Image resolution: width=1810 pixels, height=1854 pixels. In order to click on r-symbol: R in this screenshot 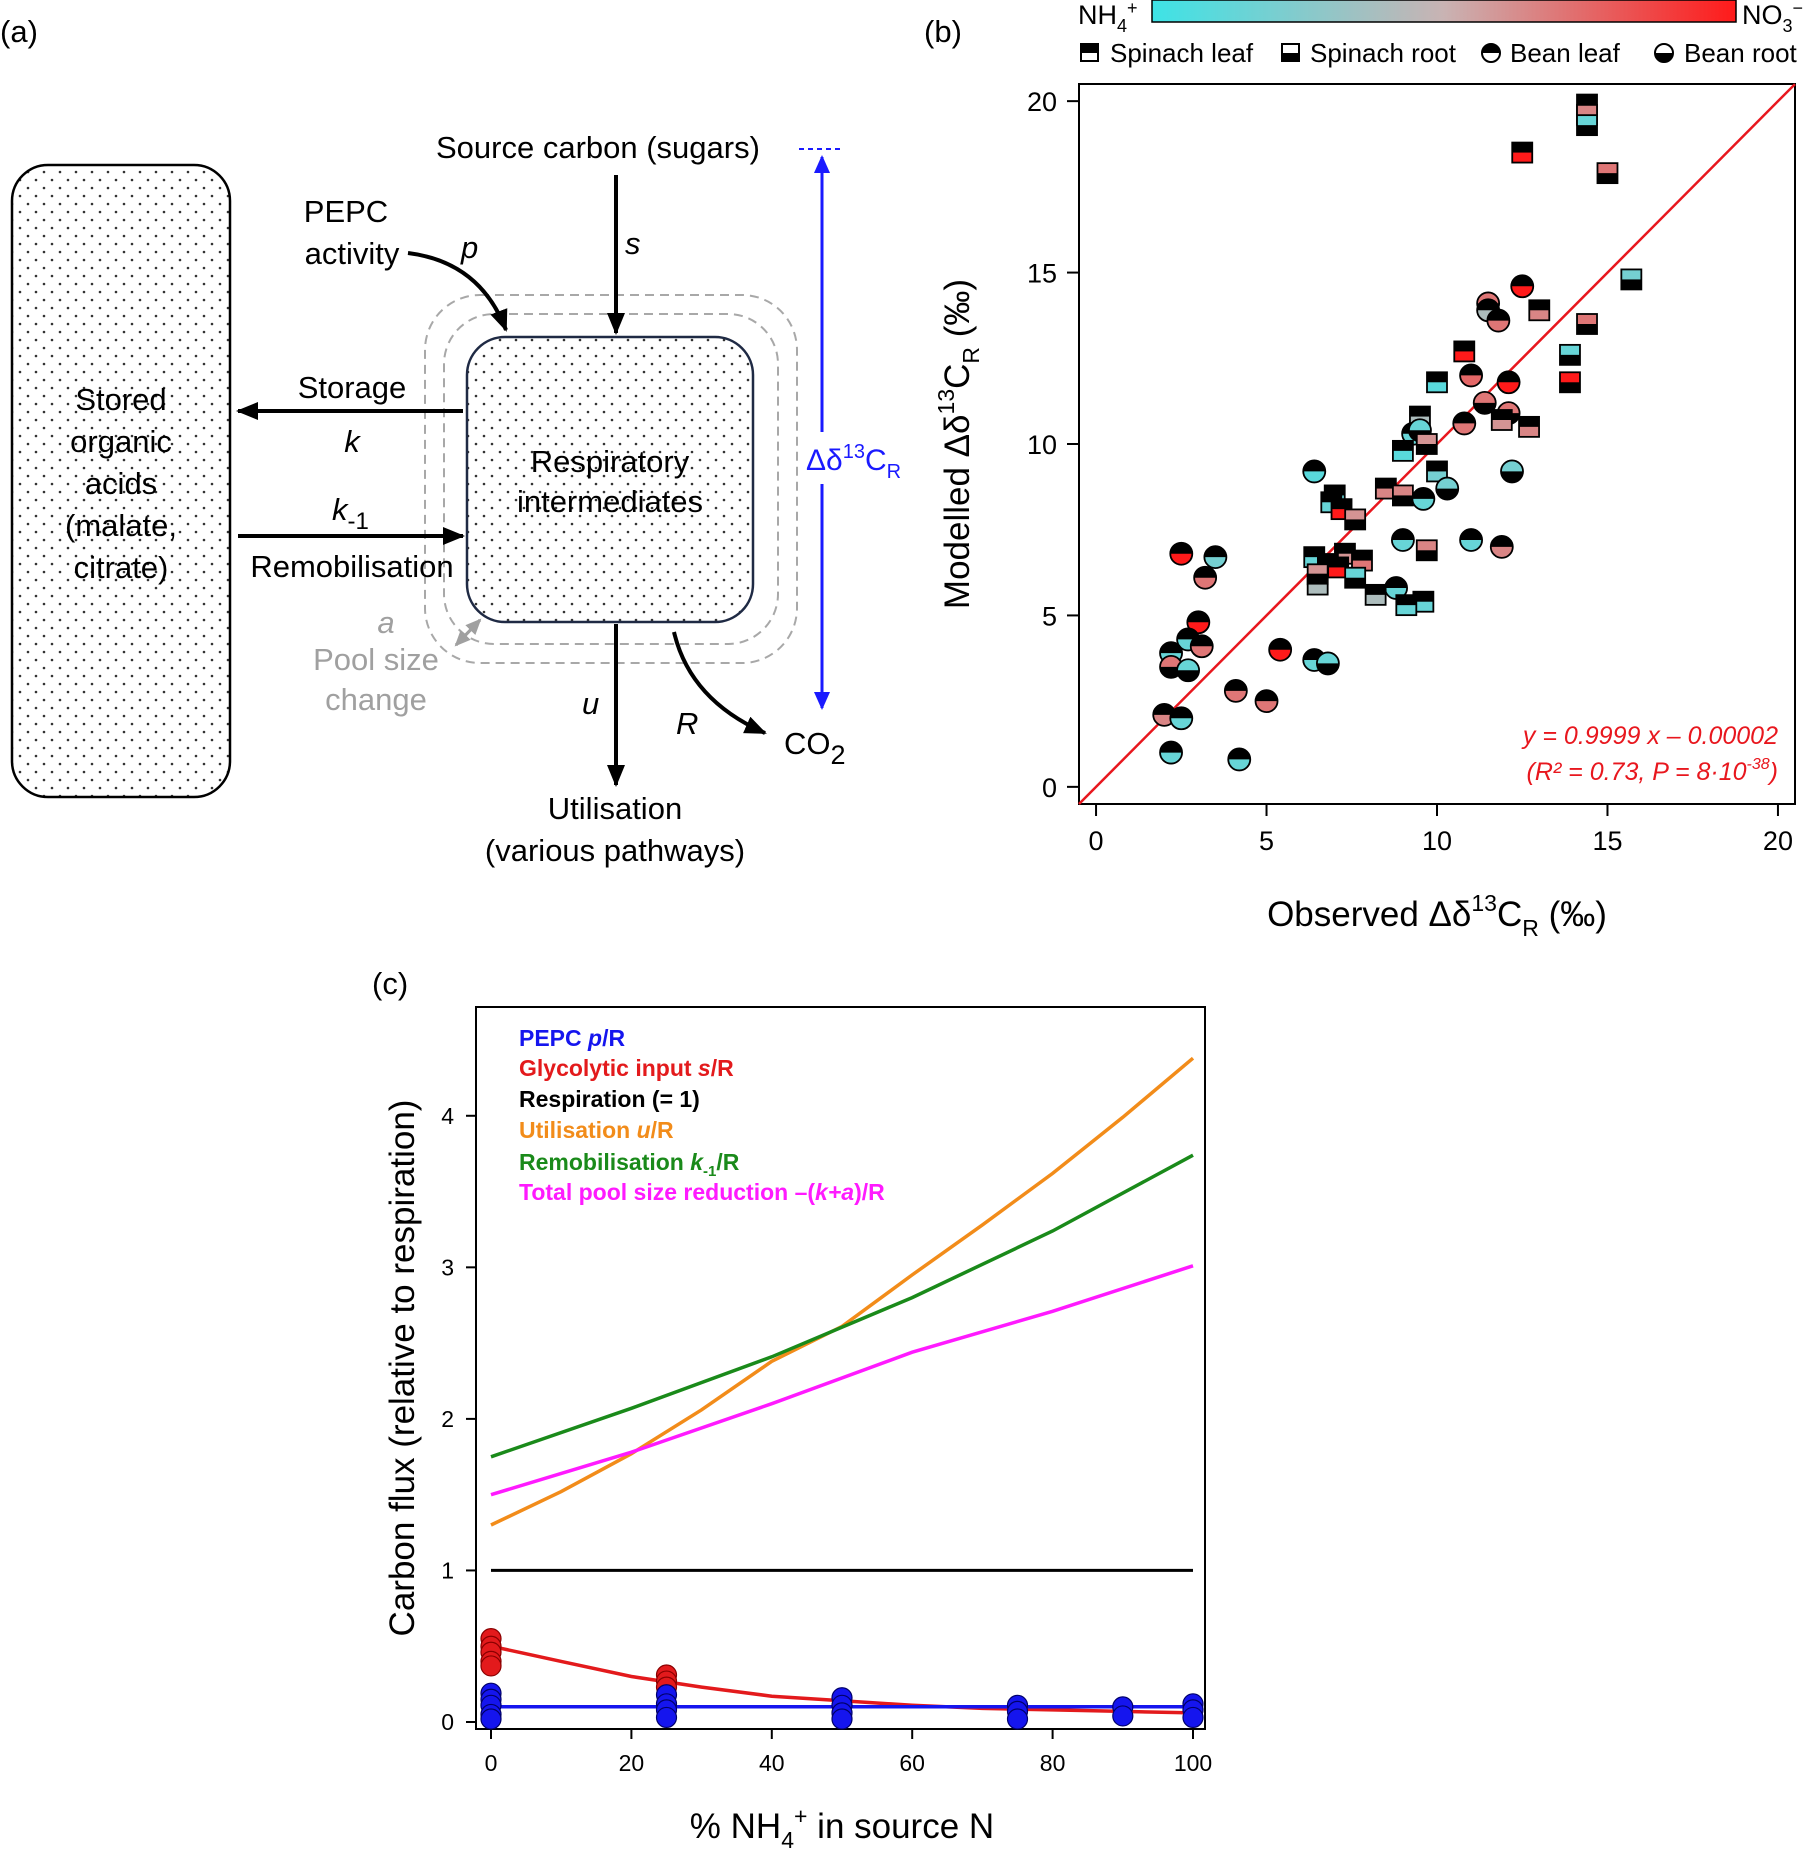, I will do `click(687, 723)`.